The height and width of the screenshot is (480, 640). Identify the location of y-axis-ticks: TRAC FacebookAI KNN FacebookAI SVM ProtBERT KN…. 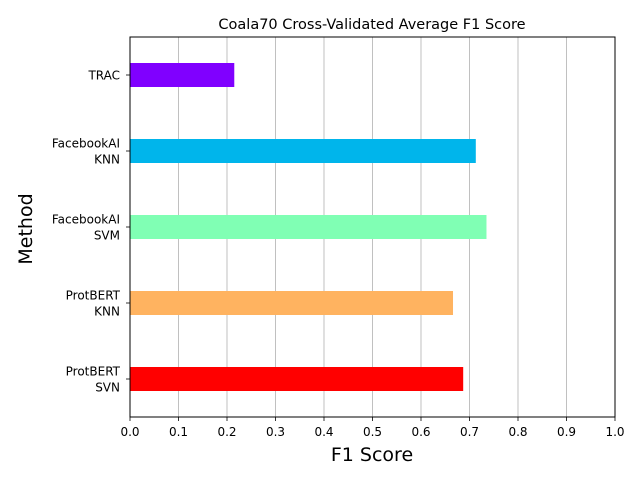
(91, 232).